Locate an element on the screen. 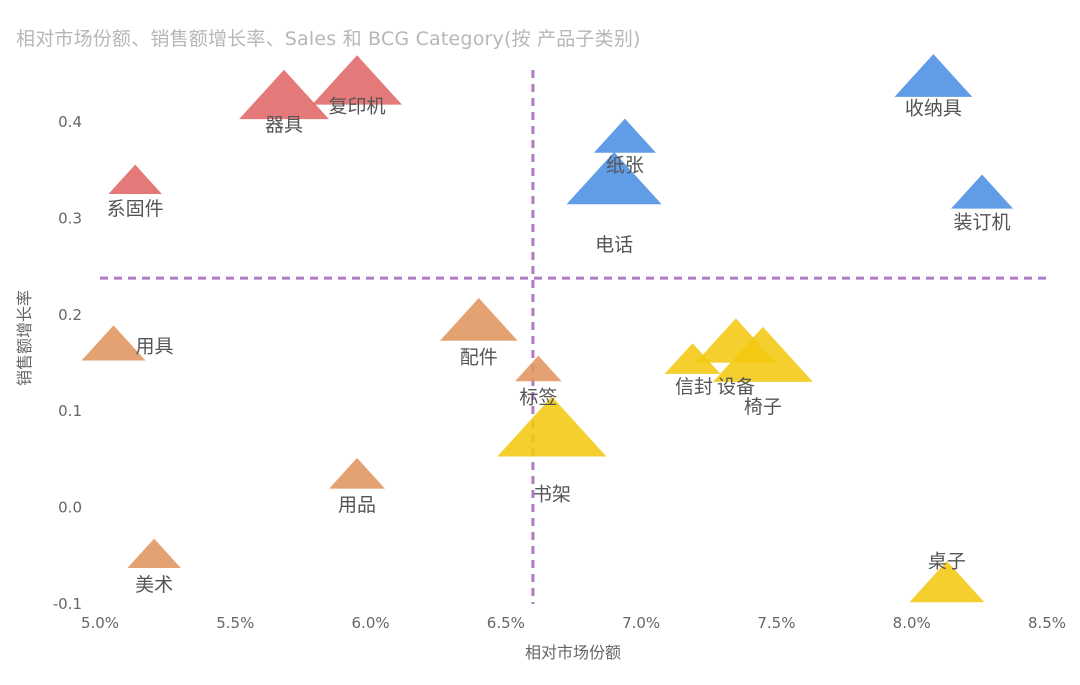 This screenshot has width=1080, height=685. x-tick-label: 7.5% is located at coordinates (776, 623).